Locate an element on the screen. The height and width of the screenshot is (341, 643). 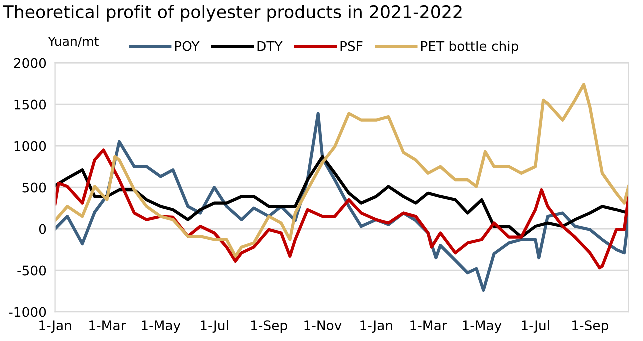
y-tick-label: 0 is located at coordinates (42, 229).